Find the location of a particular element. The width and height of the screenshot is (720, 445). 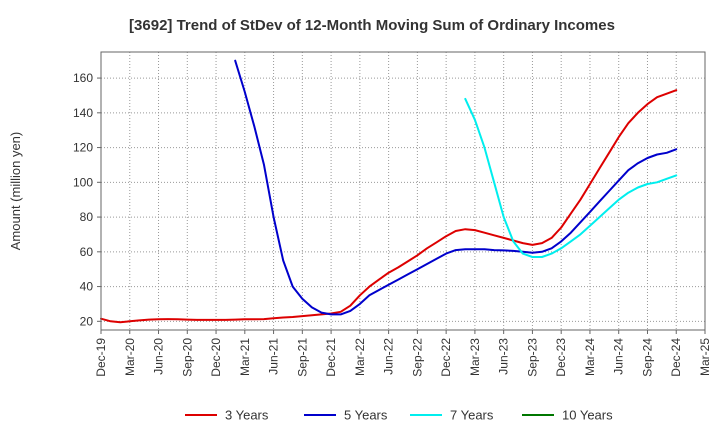

y-tick-label: 160 is located at coordinates (83, 78).